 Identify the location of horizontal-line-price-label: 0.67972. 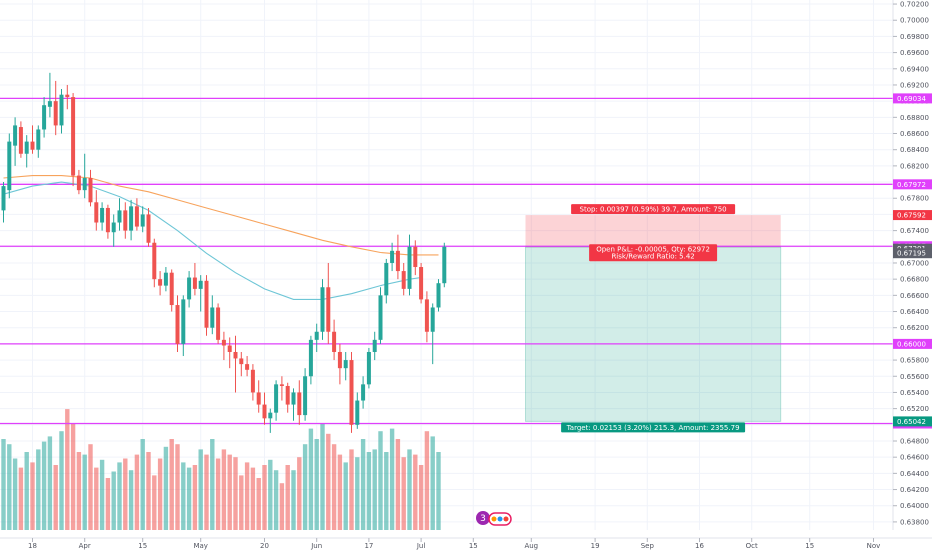
(911, 185).